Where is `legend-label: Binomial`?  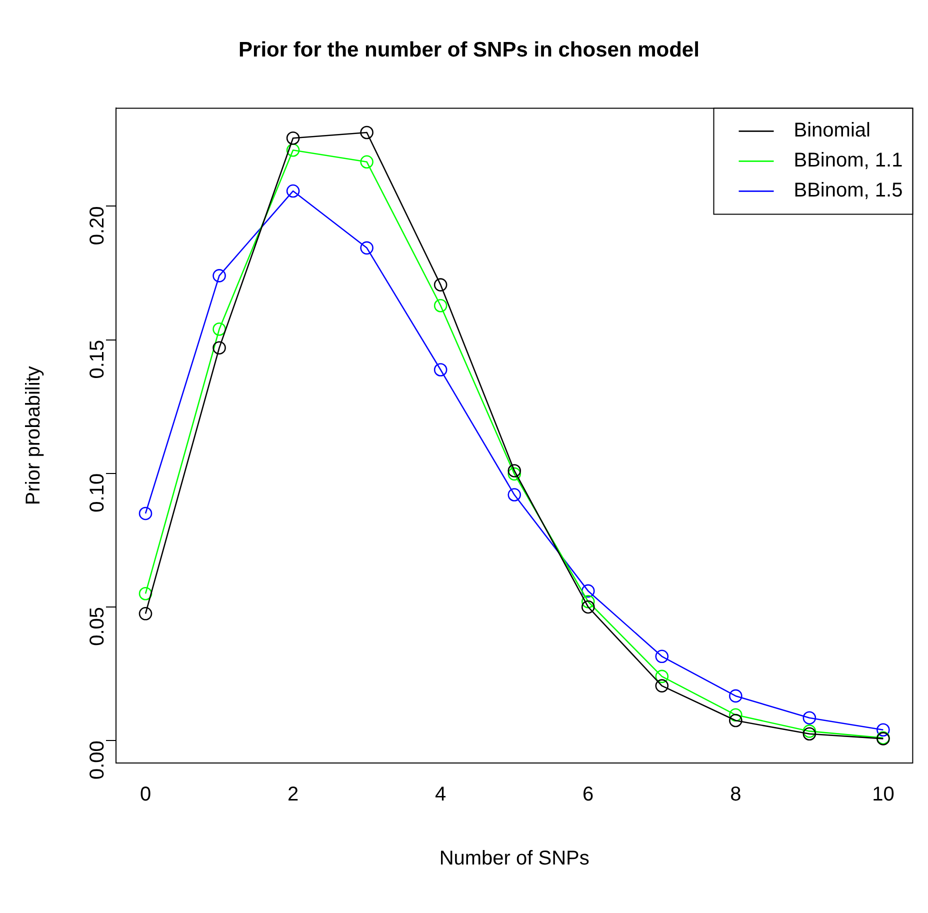 legend-label: Binomial is located at coordinates (832, 131).